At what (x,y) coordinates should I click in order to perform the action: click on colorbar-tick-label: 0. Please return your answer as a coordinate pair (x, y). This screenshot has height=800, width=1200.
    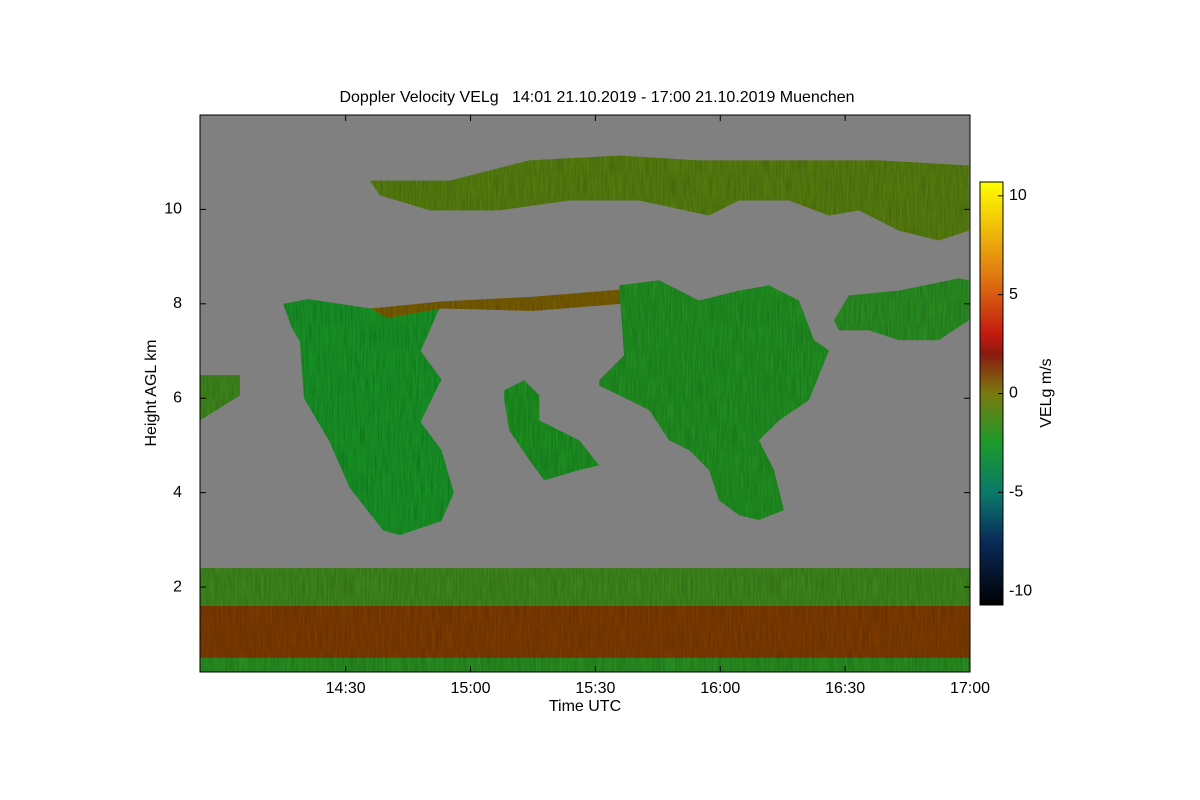
    Looking at the image, I should click on (1013, 393).